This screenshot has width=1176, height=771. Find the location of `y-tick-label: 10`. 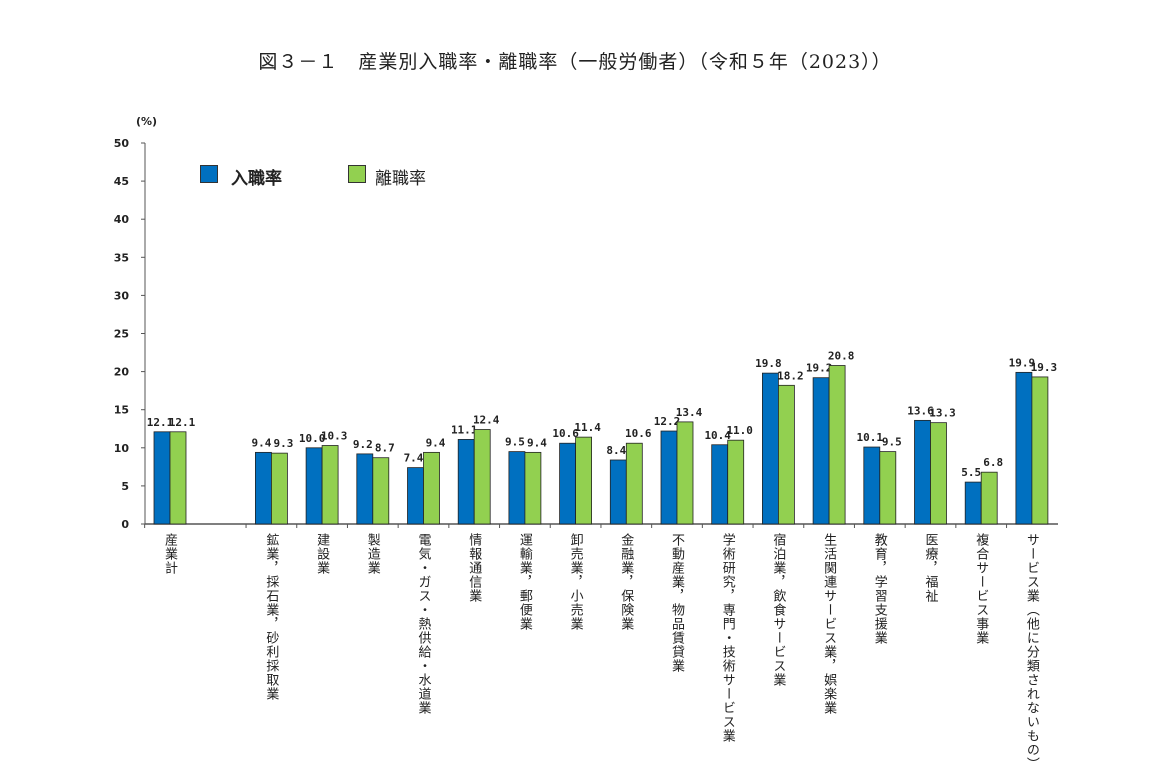

y-tick-label: 10 is located at coordinates (122, 448).